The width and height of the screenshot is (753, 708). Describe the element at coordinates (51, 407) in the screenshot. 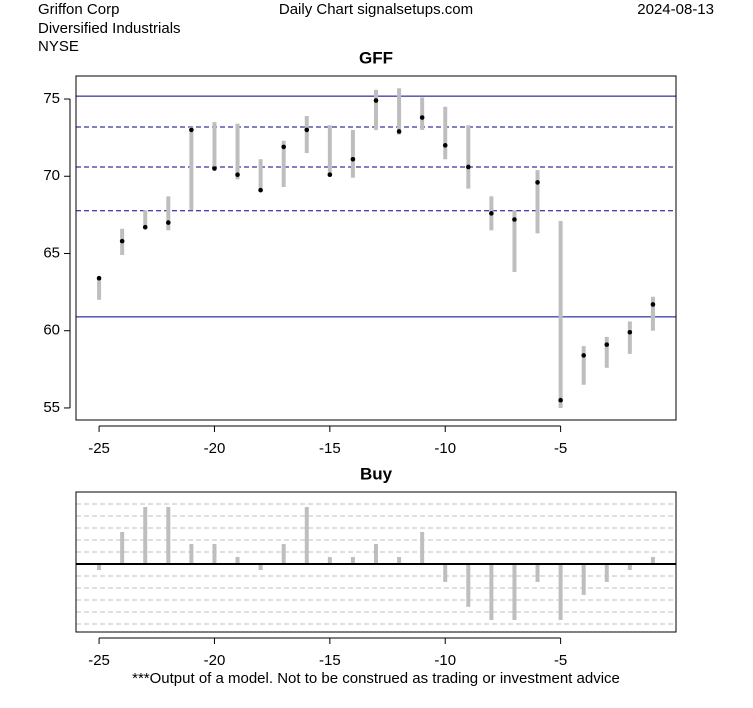

I see `y-tick-label: 55` at that location.